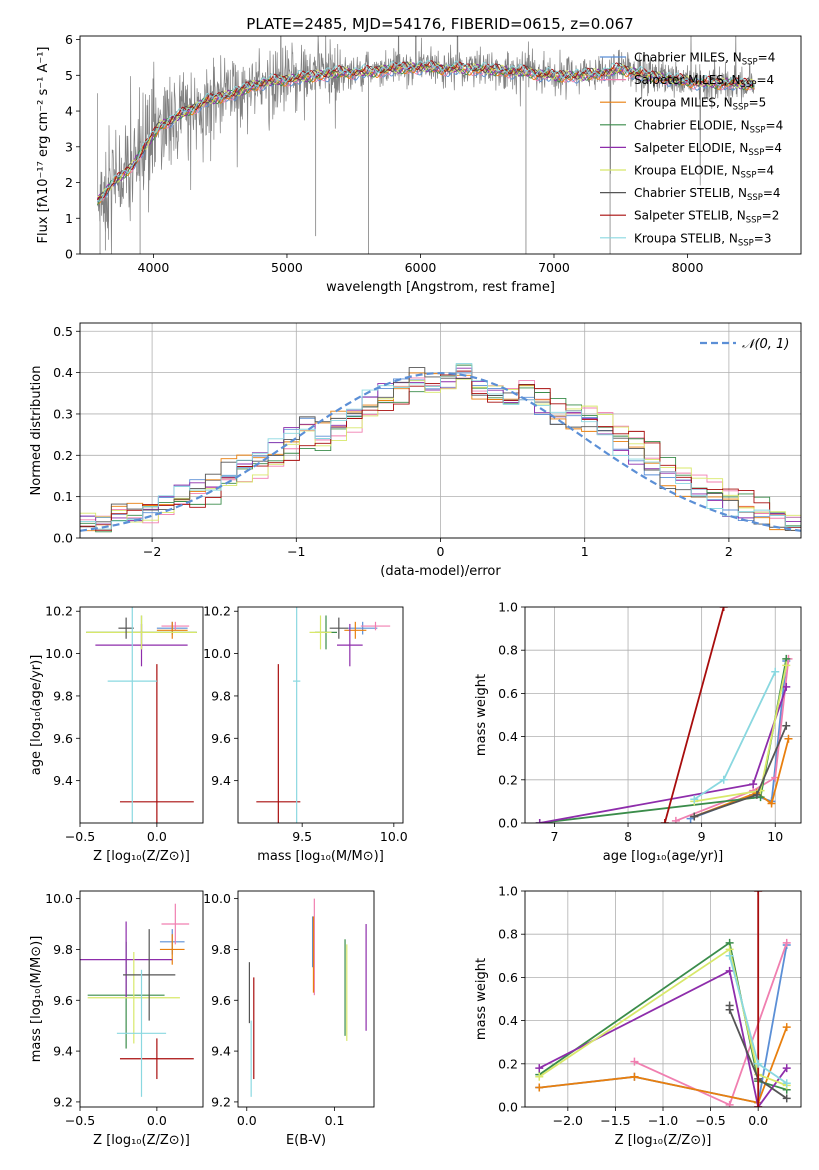 The image size is (819, 1170). Describe the element at coordinates (663, 1120) in the screenshot. I see `x-tick-label: −1.0` at that location.